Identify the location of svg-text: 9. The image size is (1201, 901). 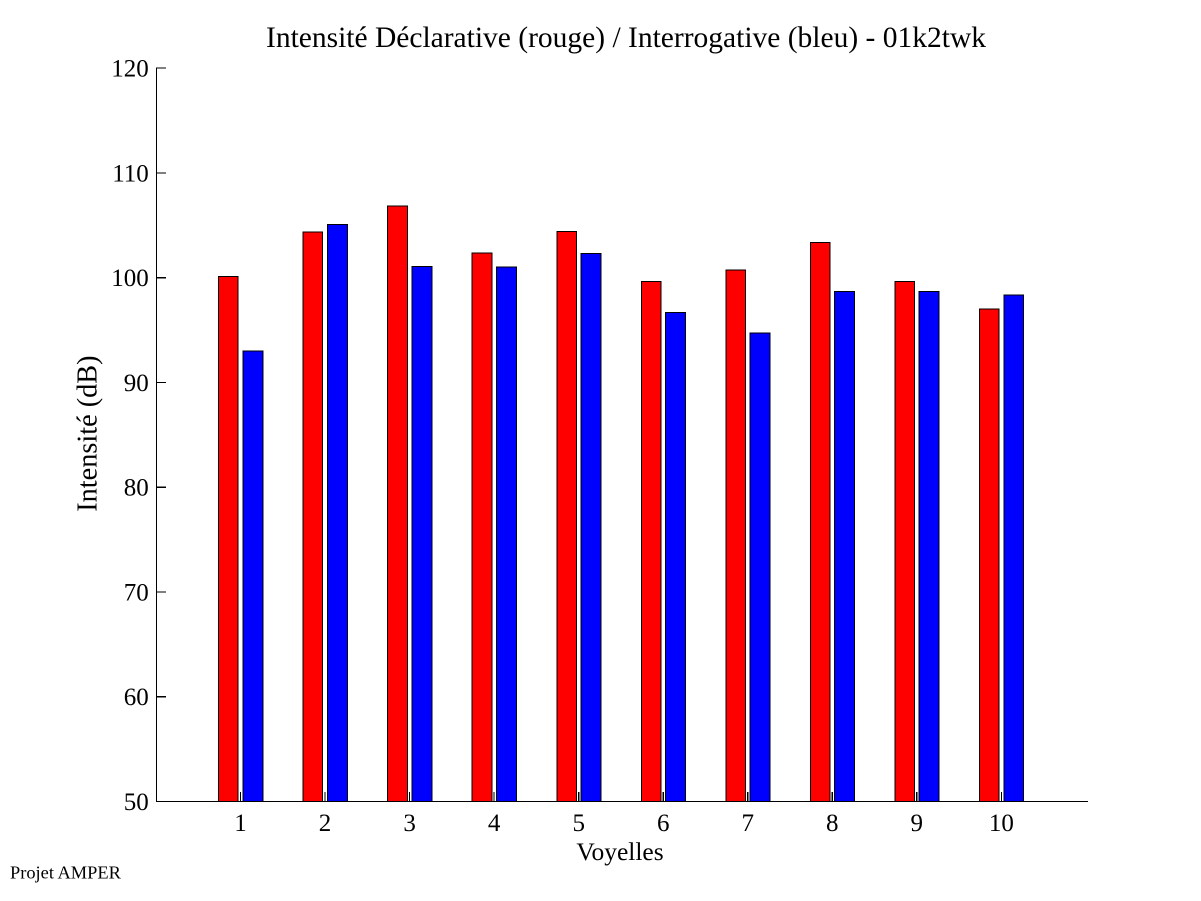
(917, 823).